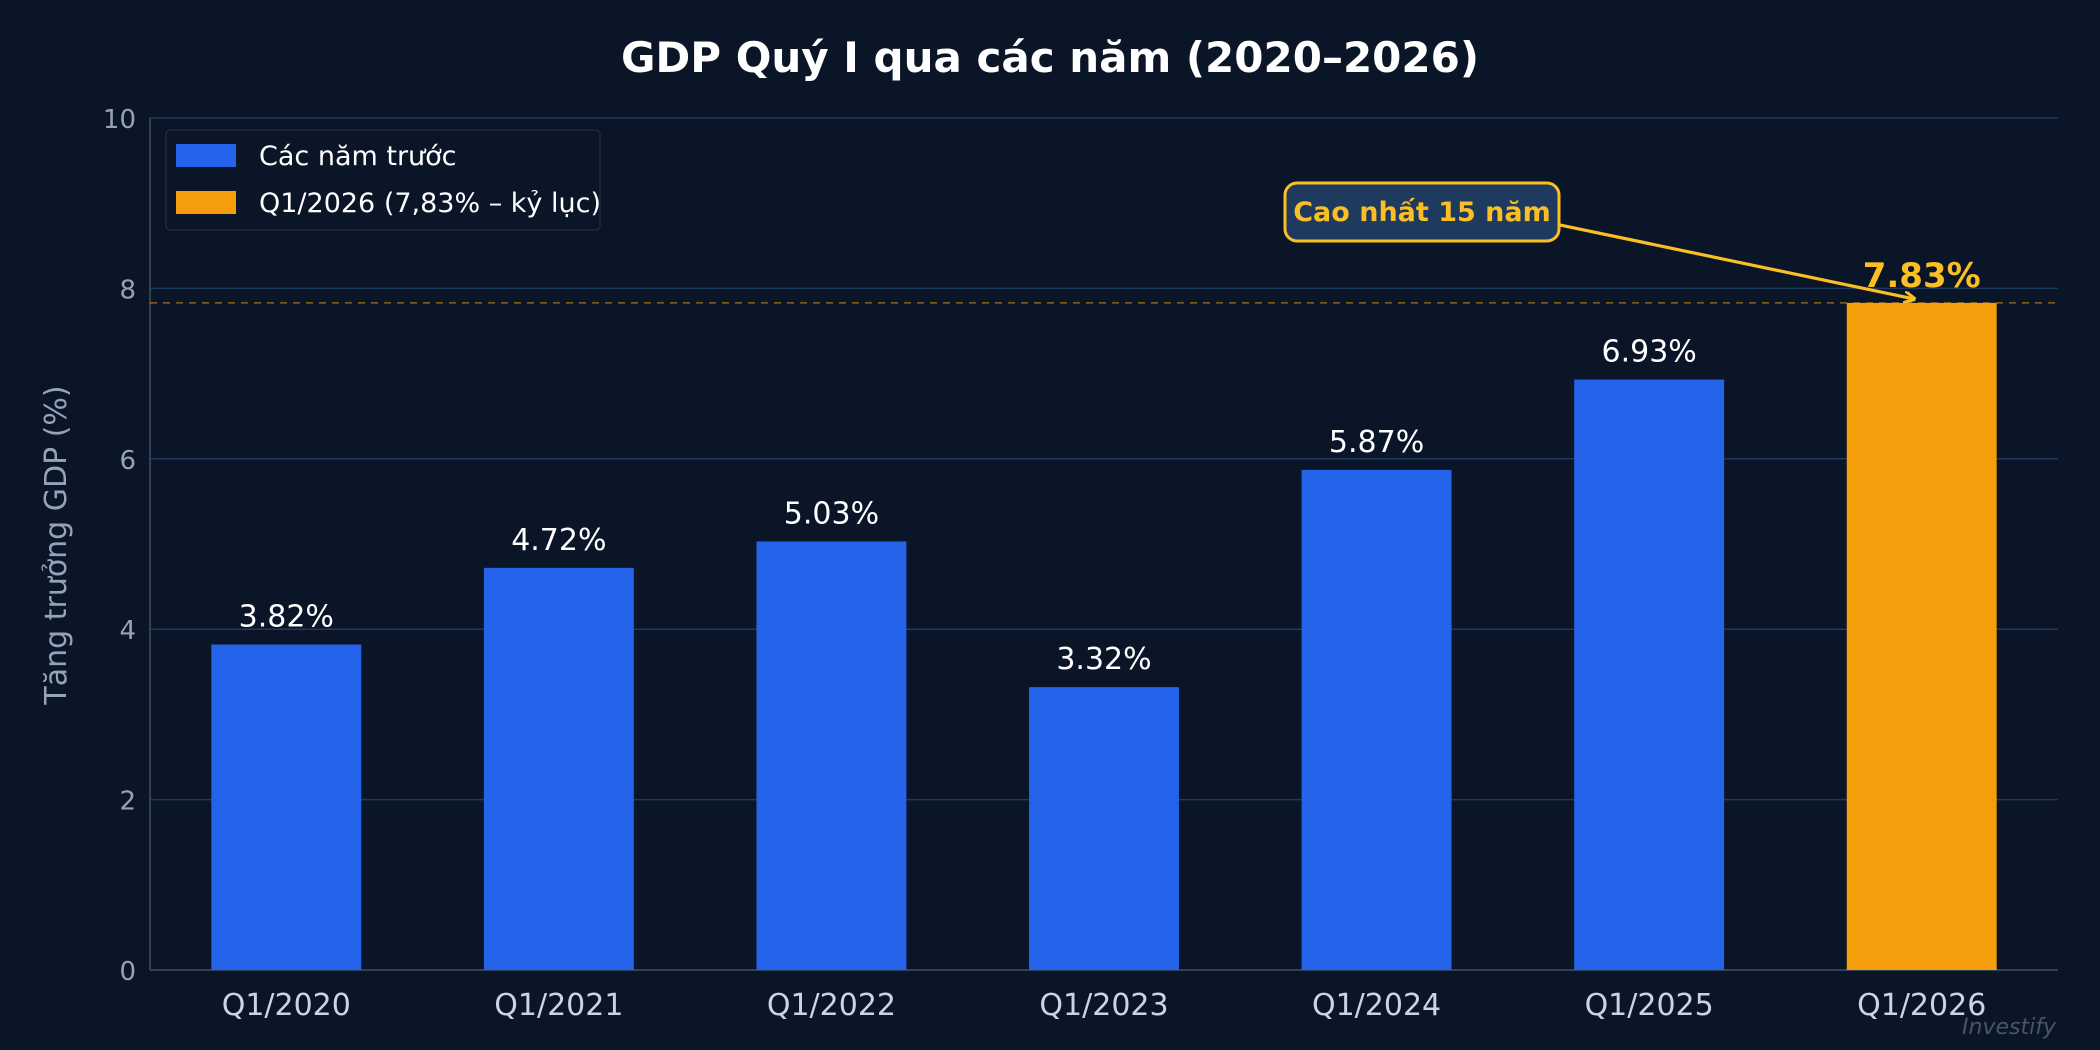 The image size is (2100, 1050). I want to click on annotation-group: Cao nhất 15 năm, so click(1598, 240).